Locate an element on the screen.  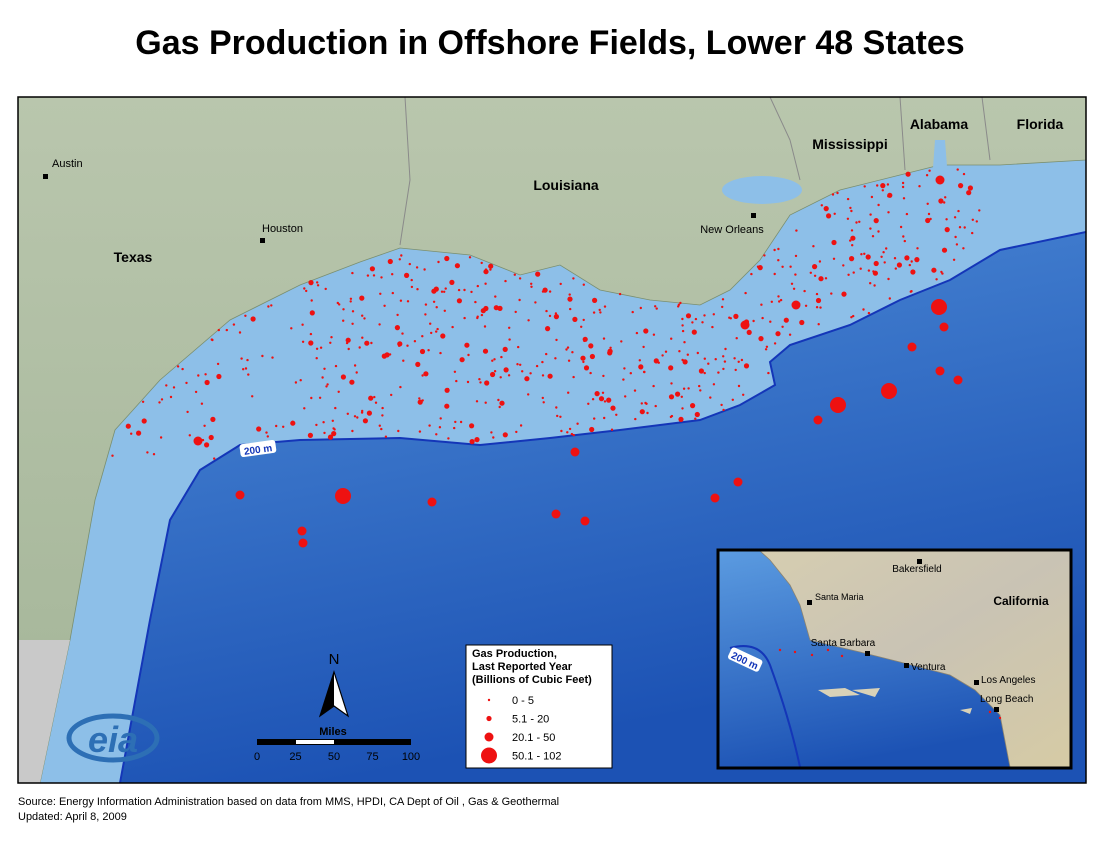
legend-label: 5.1 - 20 is located at coordinates (530, 720).